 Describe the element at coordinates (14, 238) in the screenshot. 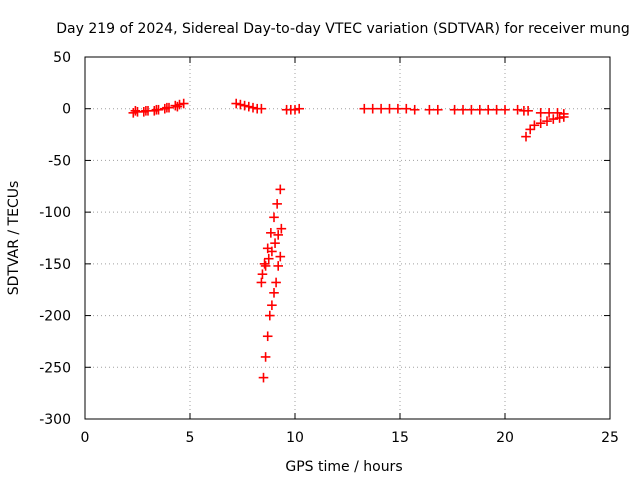

I see `y-axis-label: SDTVAR / TECUs` at that location.